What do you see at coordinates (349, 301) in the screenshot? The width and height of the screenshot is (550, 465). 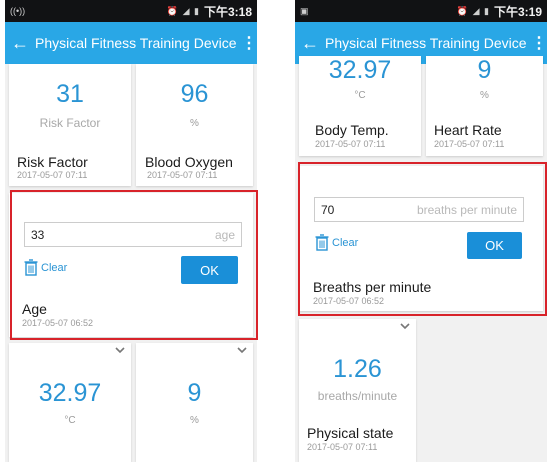 I see `breaths-date: 2017-05-07 06:52` at bounding box center [349, 301].